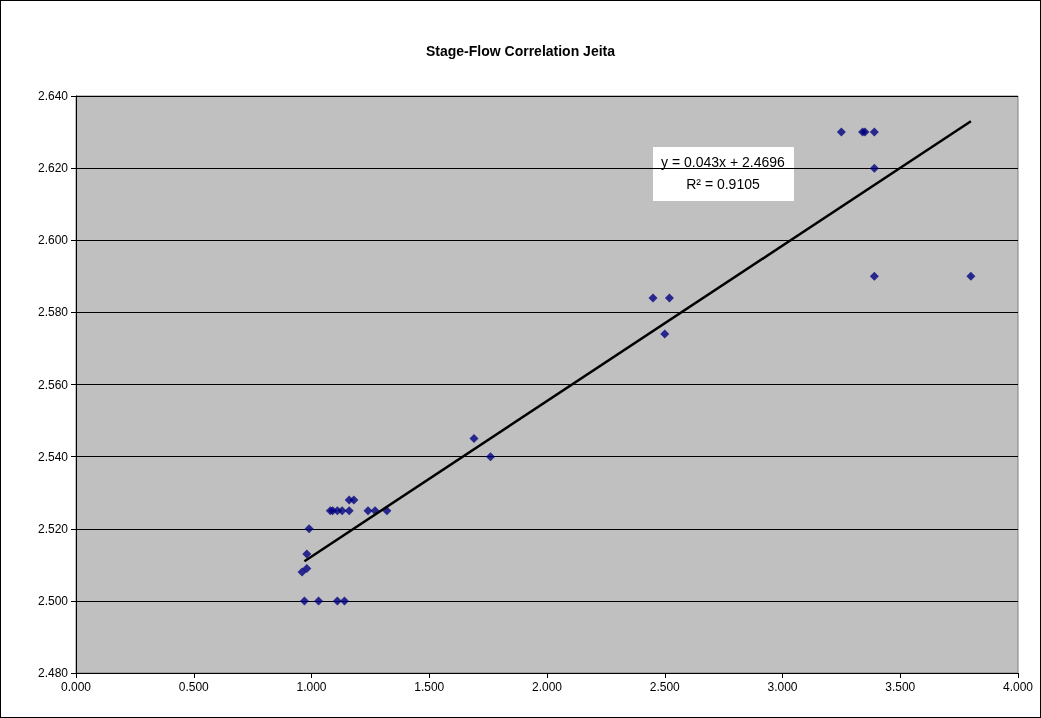 This screenshot has height=718, width=1041. What do you see at coordinates (1018, 687) in the screenshot?
I see `x-tick-label: 4.000` at bounding box center [1018, 687].